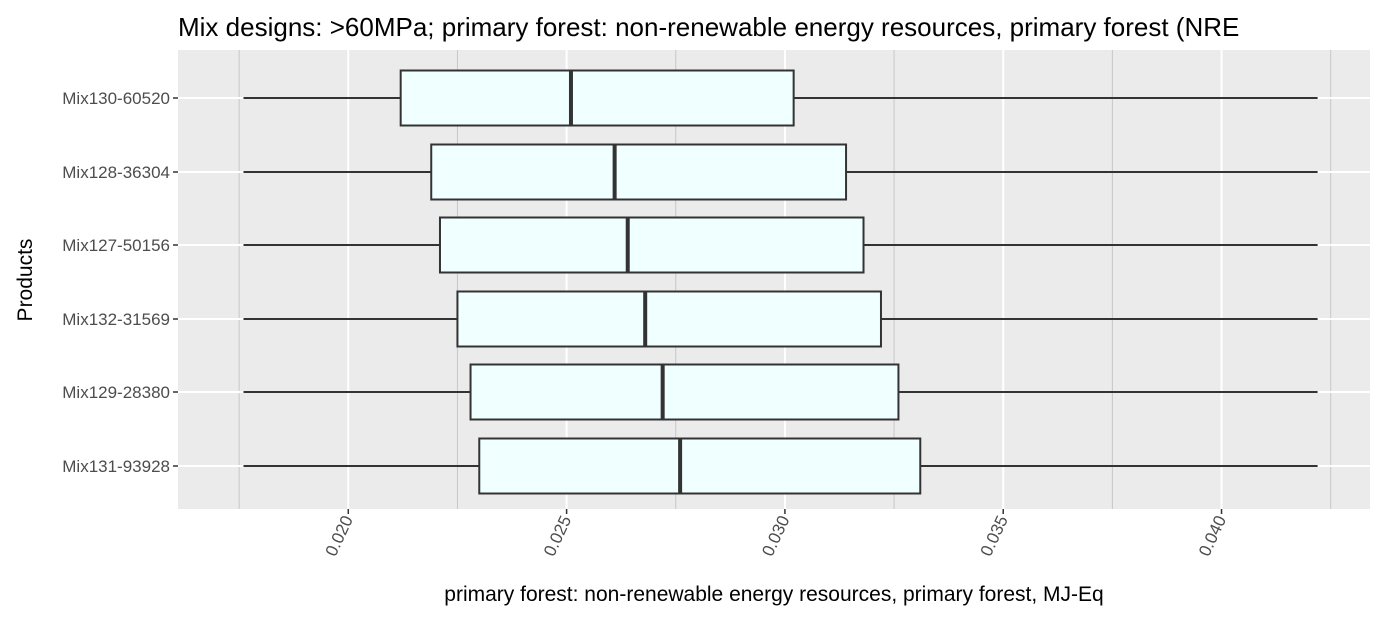  I want to click on x-axis: 0.020 0.025 0.030 0.035 0.040, so click(776, 534).